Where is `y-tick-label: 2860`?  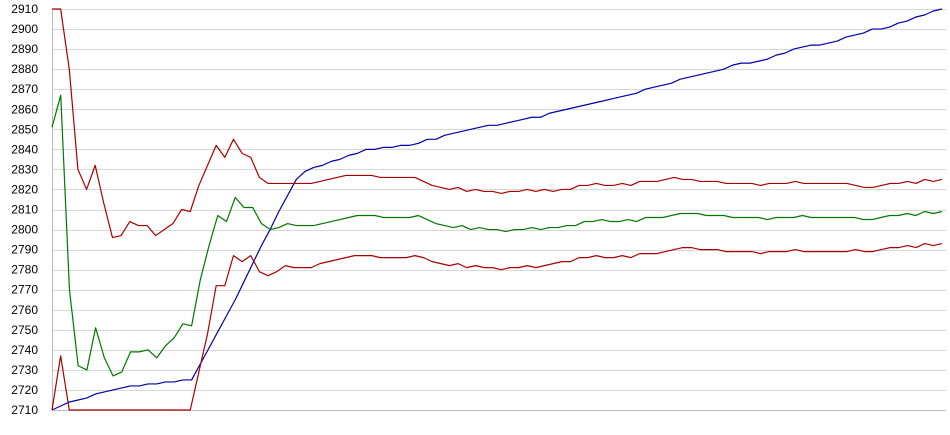
y-tick-label: 2860 is located at coordinates (24, 109).